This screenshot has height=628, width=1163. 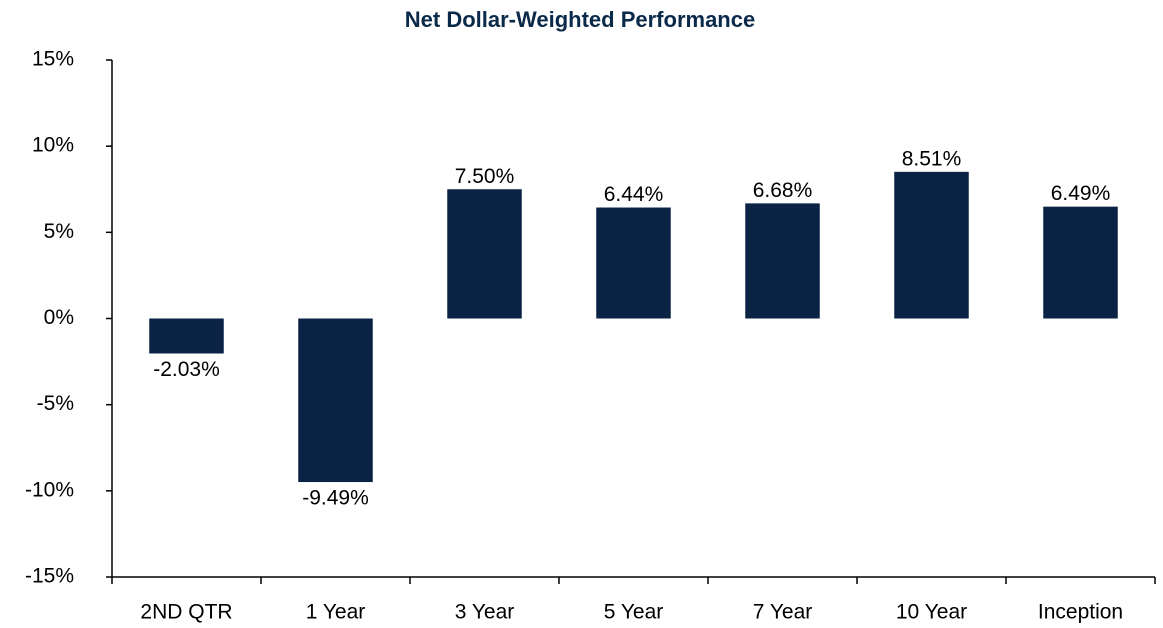 What do you see at coordinates (1081, 193) in the screenshot?
I see `value-label: 6.49%` at bounding box center [1081, 193].